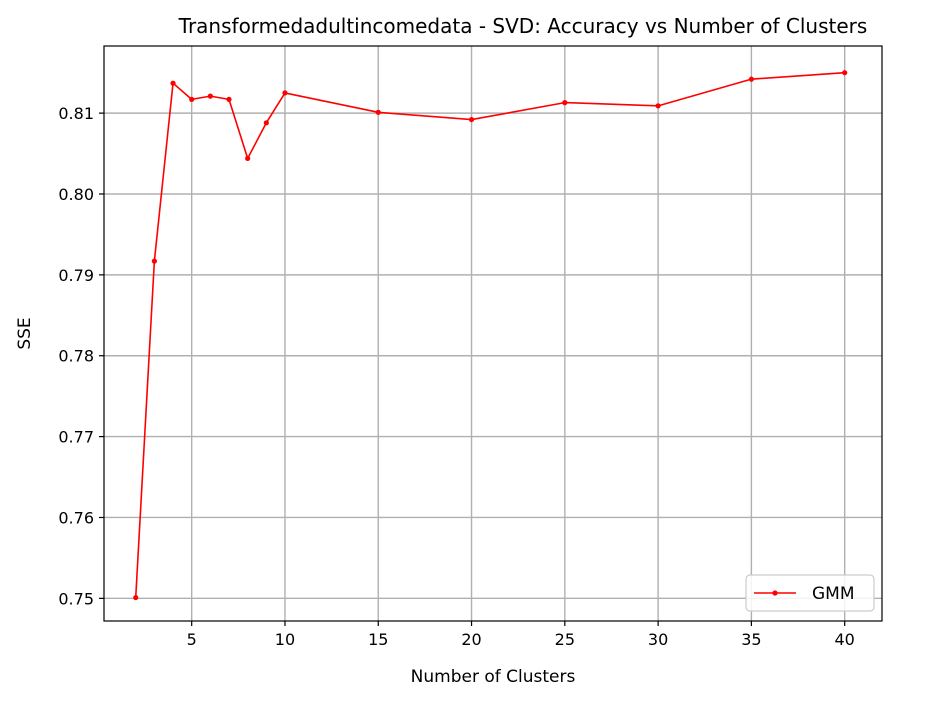 The image size is (942, 705). I want to click on x-tick-label: 25, so click(565, 639).